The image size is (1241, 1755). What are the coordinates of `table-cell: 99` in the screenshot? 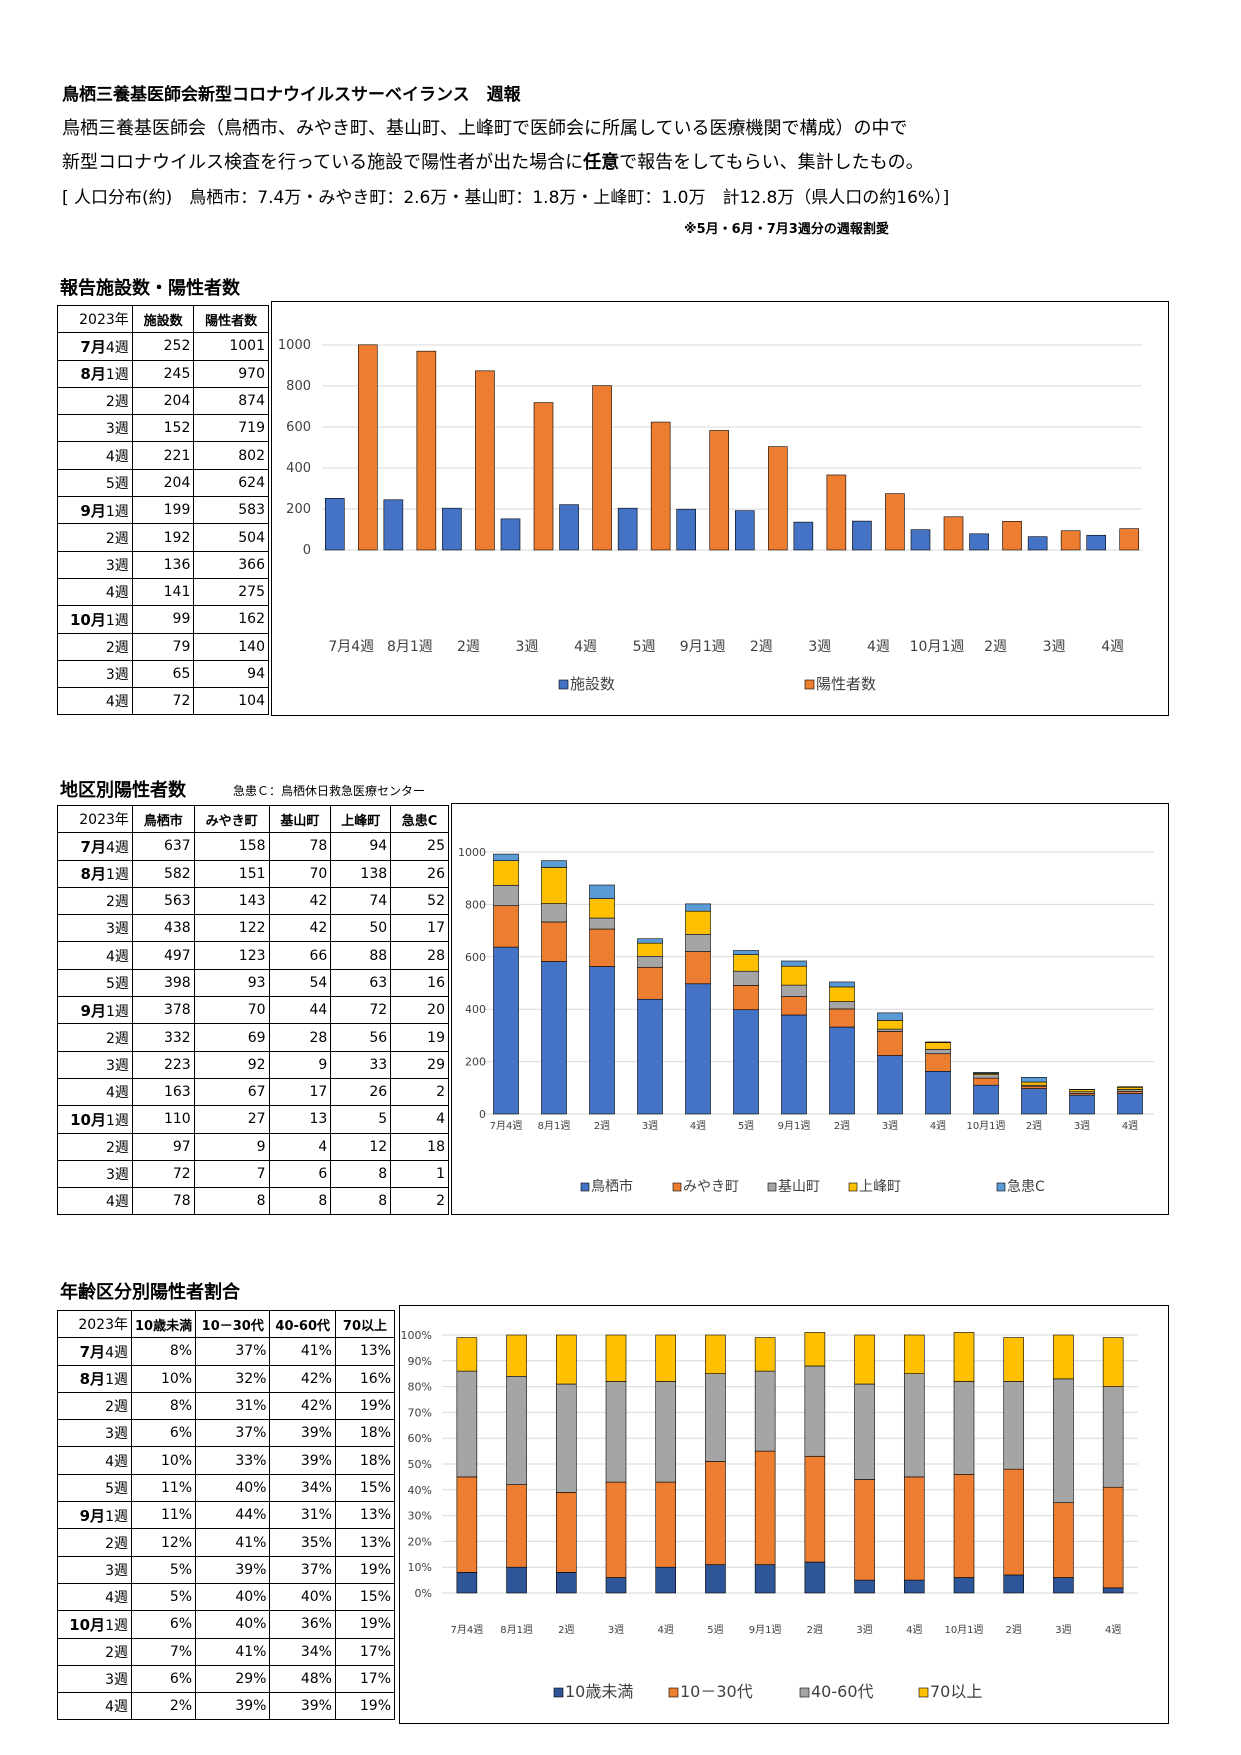 It's located at (163, 619).